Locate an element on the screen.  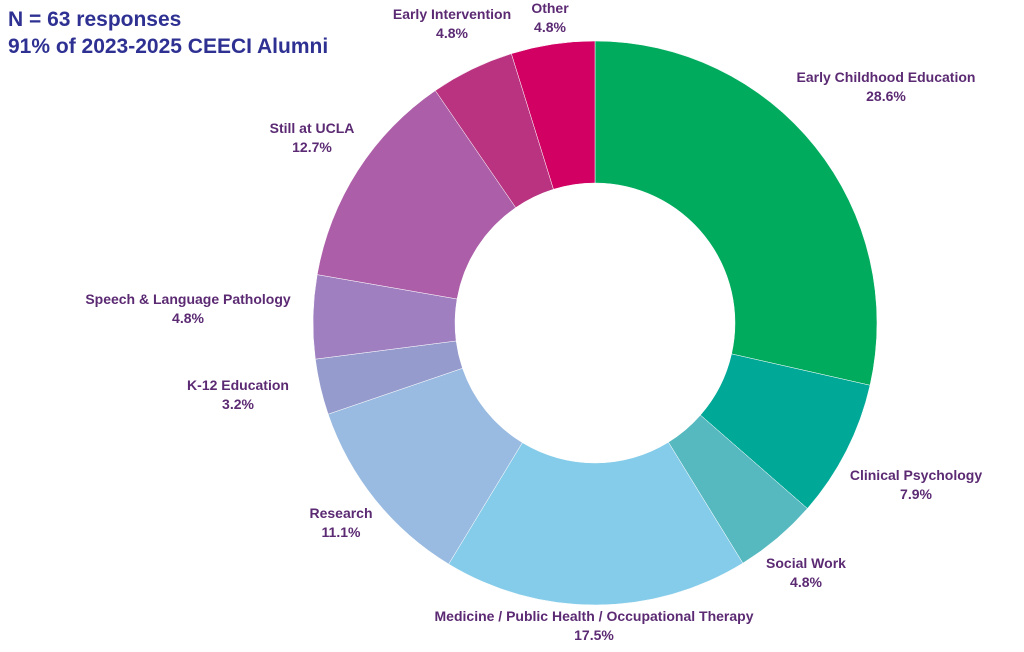
slice-label-clinical-psychology: Clinical Psychology 7.9% is located at coordinates (916, 484).